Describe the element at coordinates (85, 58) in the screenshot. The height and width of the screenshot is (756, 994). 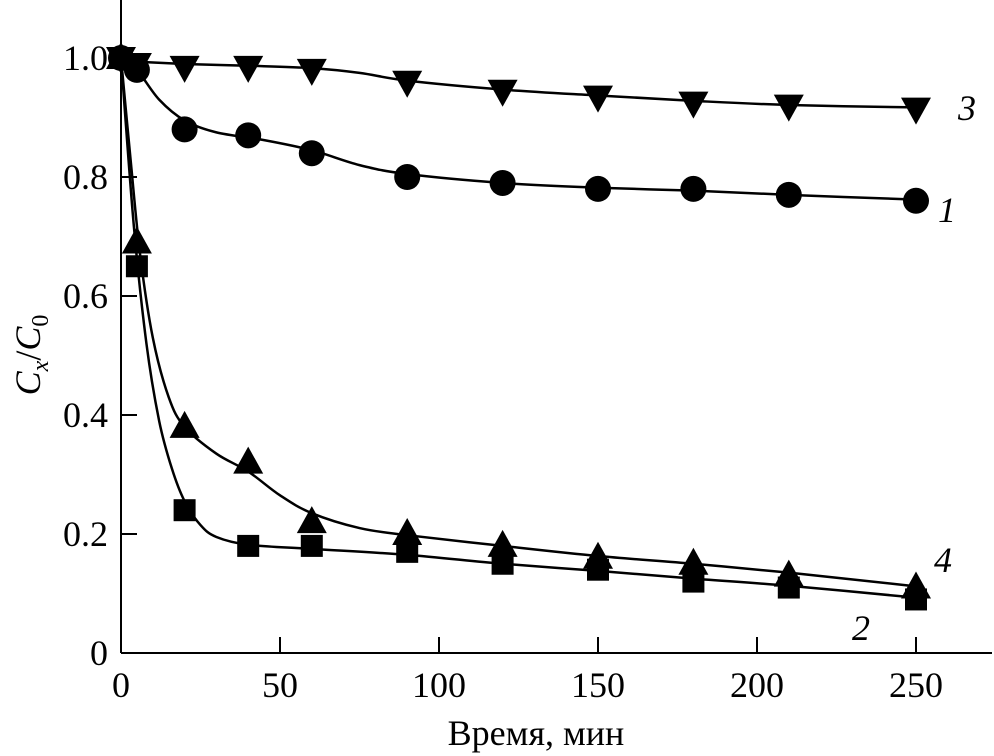
I see `y-tick-label: 1.0` at that location.